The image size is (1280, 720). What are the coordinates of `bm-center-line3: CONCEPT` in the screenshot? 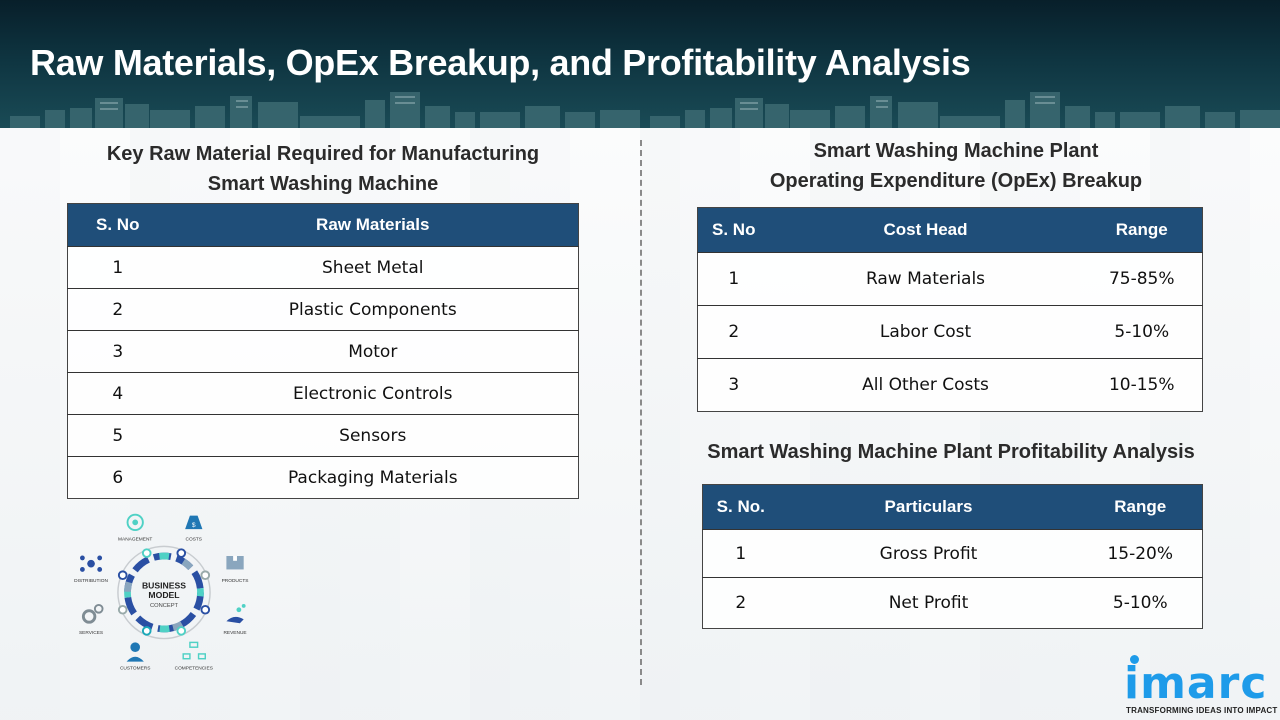 It's located at (164, 606).